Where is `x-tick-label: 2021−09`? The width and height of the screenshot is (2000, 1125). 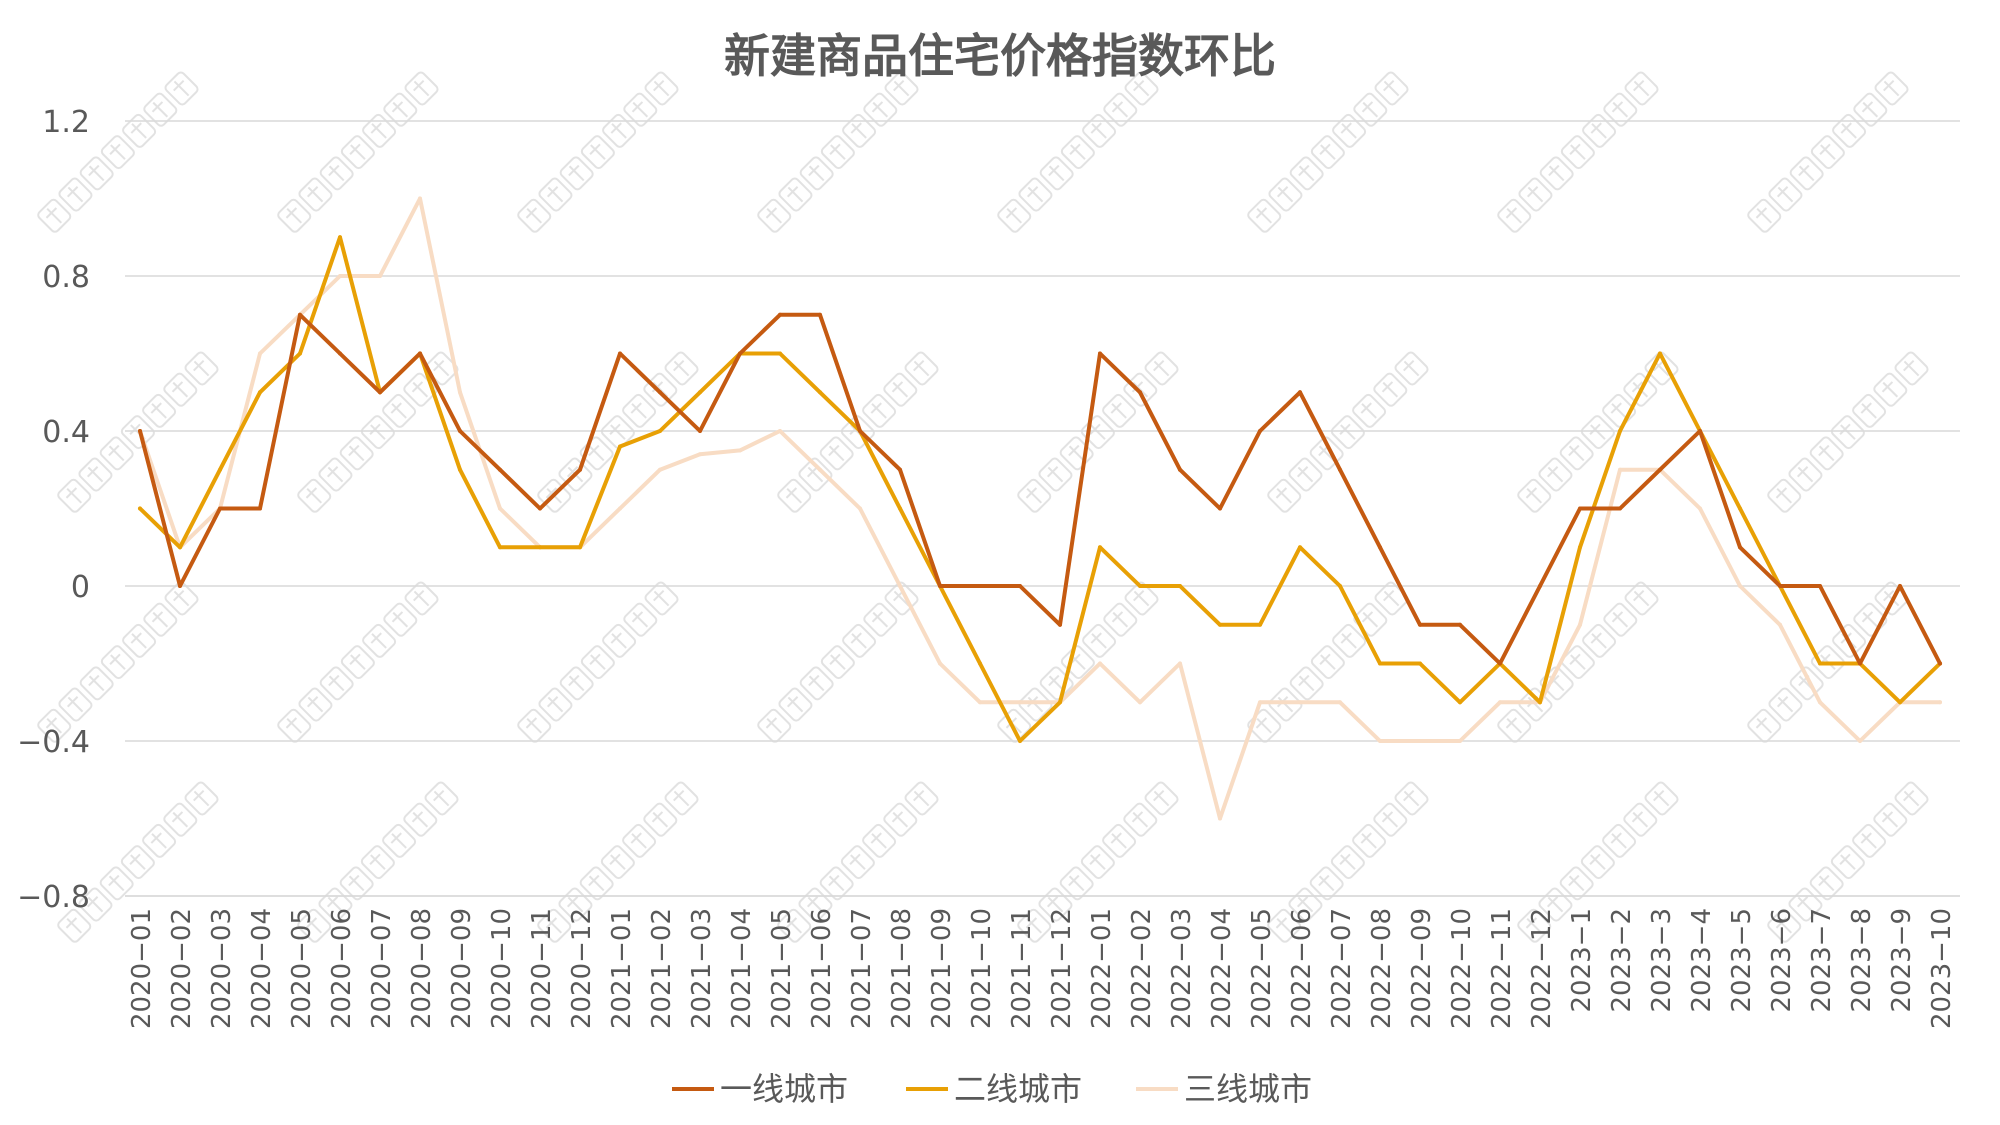
x-tick-label: 2021−09 is located at coordinates (942, 968).